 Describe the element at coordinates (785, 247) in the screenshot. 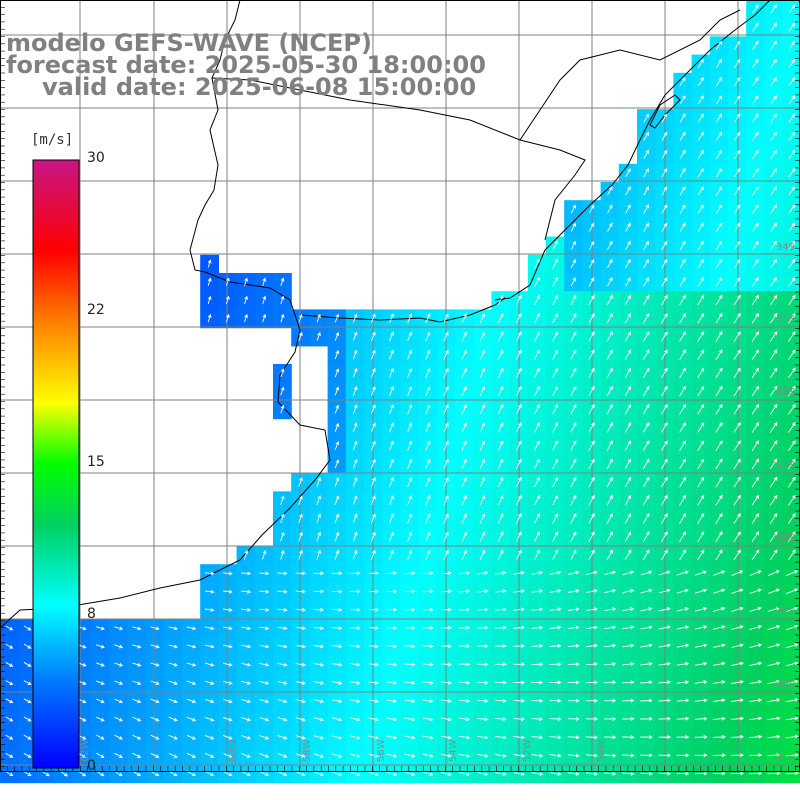

I see `latitude-label: 34S` at that location.